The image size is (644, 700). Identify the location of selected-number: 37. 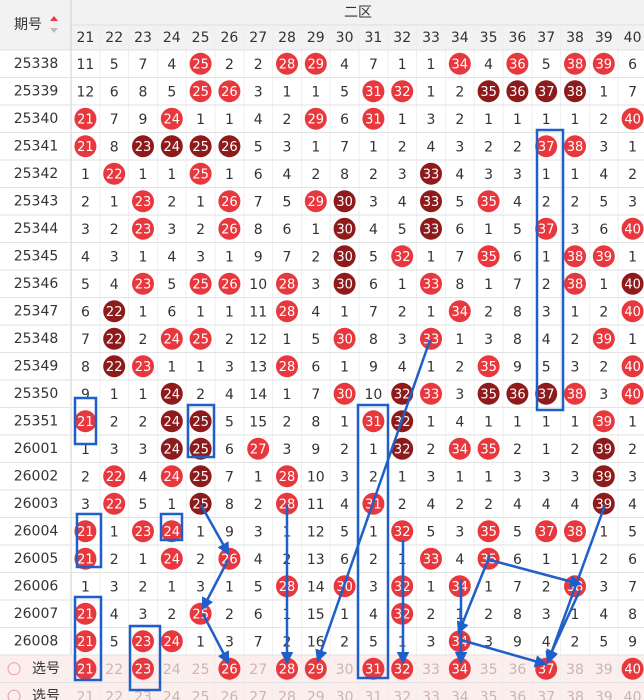
(546, 669).